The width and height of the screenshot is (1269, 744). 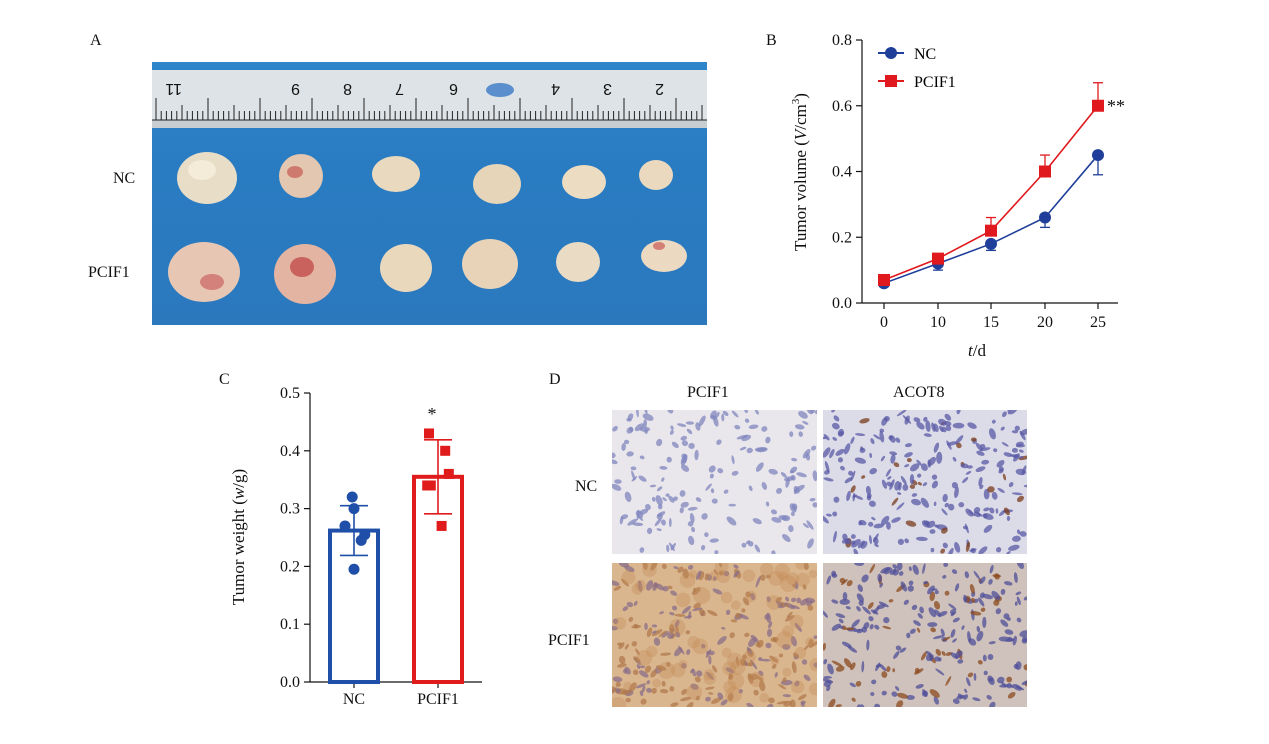 What do you see at coordinates (290, 538) in the screenshot?
I see `chart-c-y-tick-labels: 0.0 0.1 0.2 0.3 0.4 0.5` at bounding box center [290, 538].